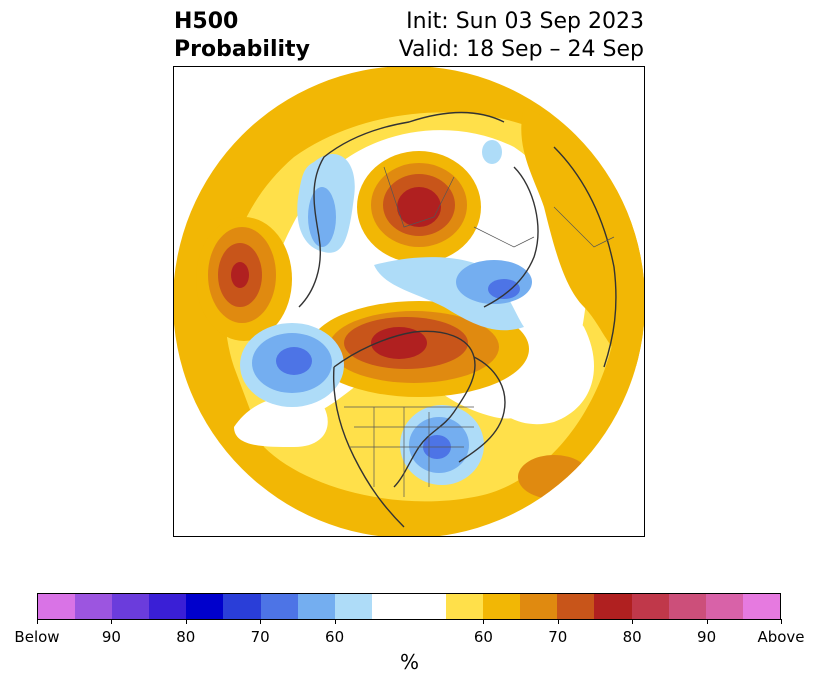 Image resolution: width=819 pixels, height=686 pixels. I want to click on colorbar-tick-label: Above, so click(781, 637).